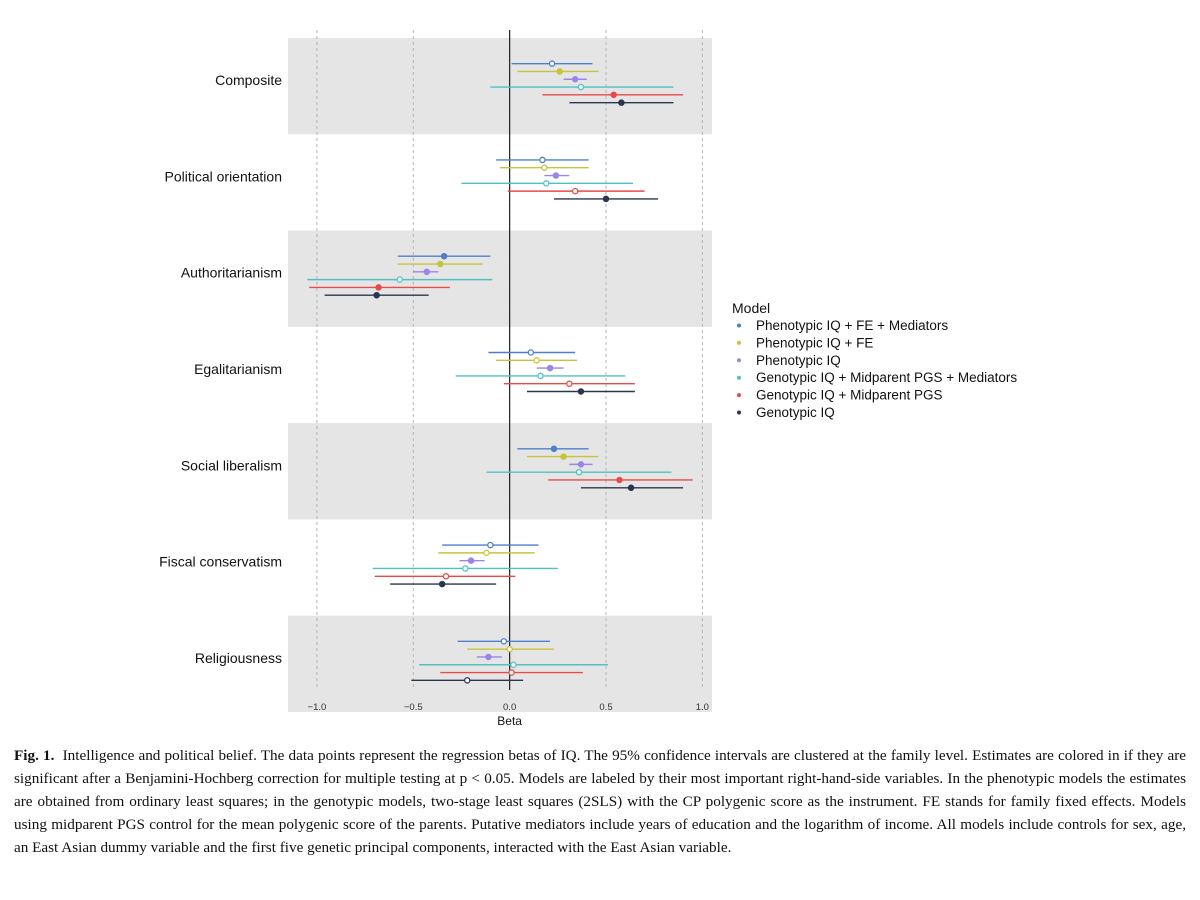  I want to click on category-label: Authoritarianism, so click(231, 273).